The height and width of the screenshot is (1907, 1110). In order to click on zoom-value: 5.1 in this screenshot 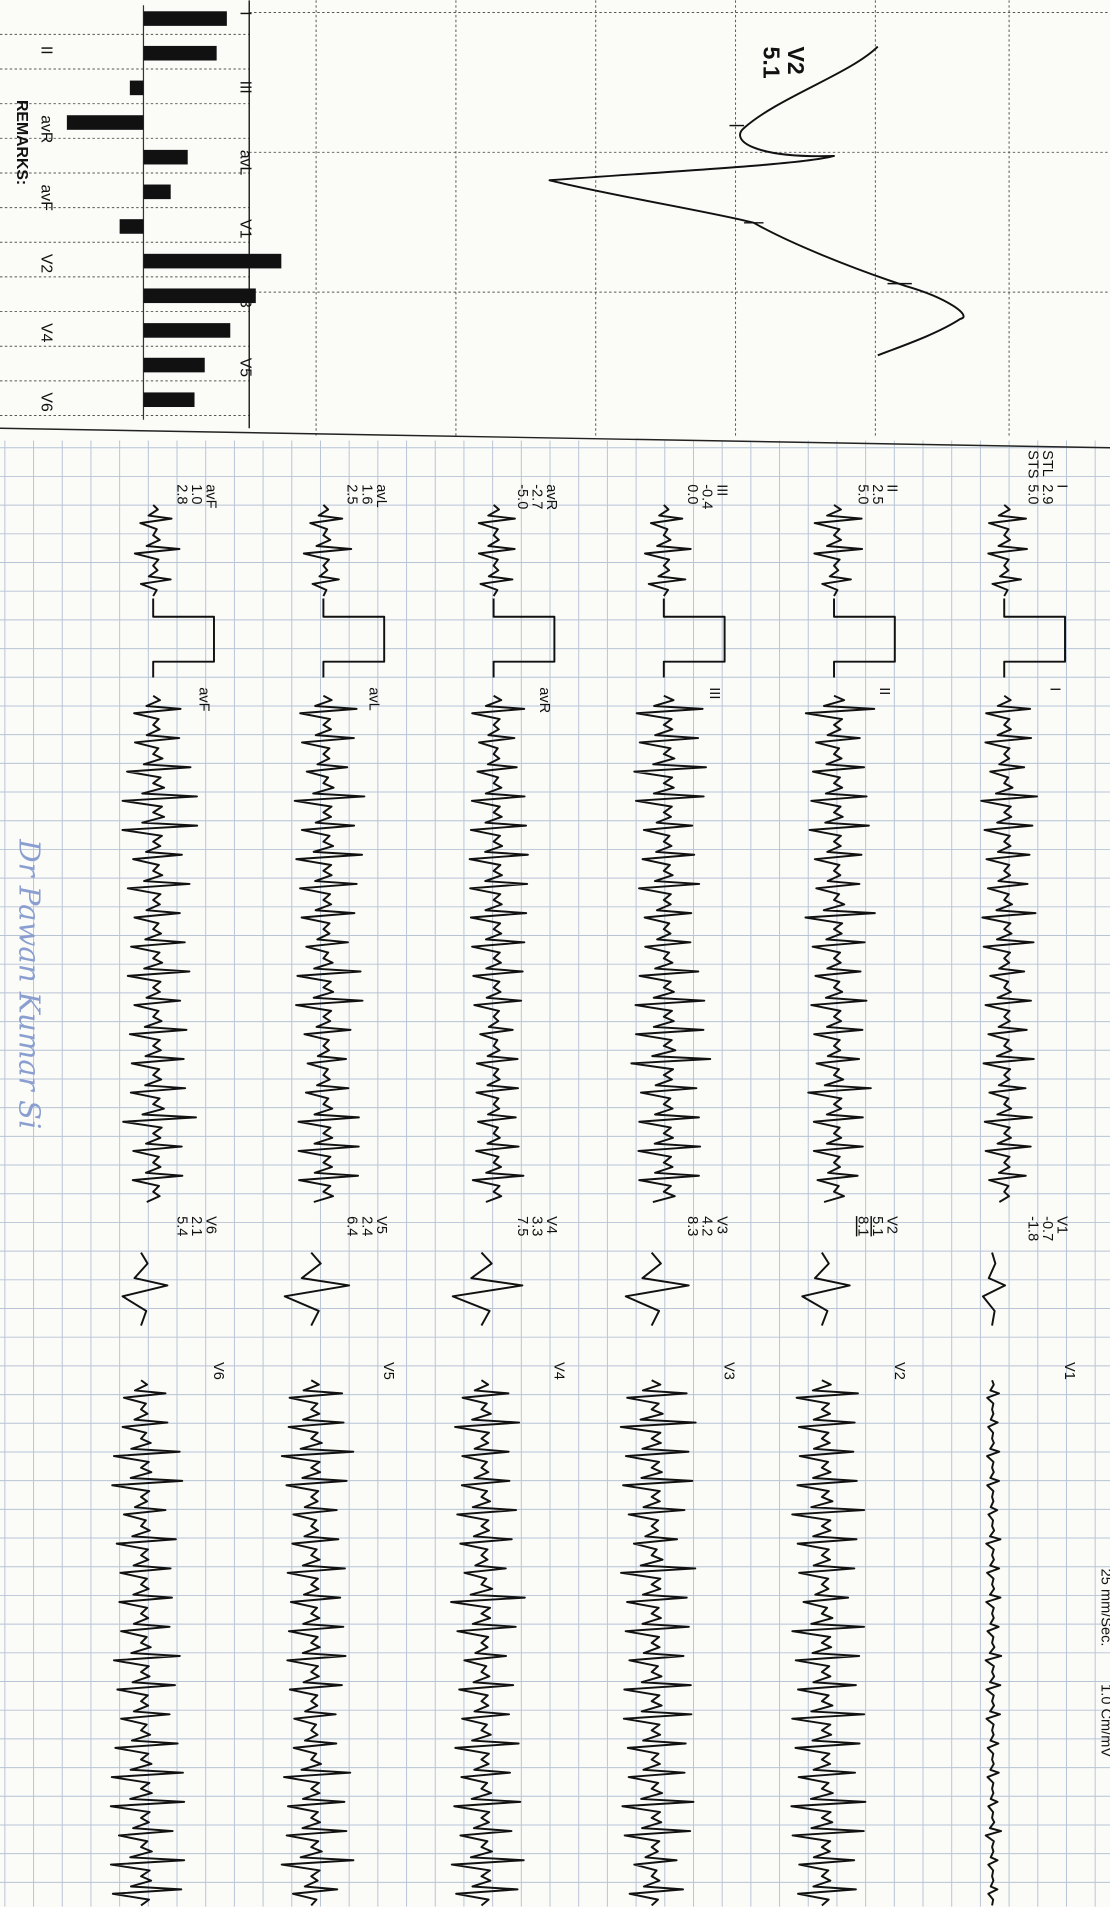, I will do `click(772, 63)`.